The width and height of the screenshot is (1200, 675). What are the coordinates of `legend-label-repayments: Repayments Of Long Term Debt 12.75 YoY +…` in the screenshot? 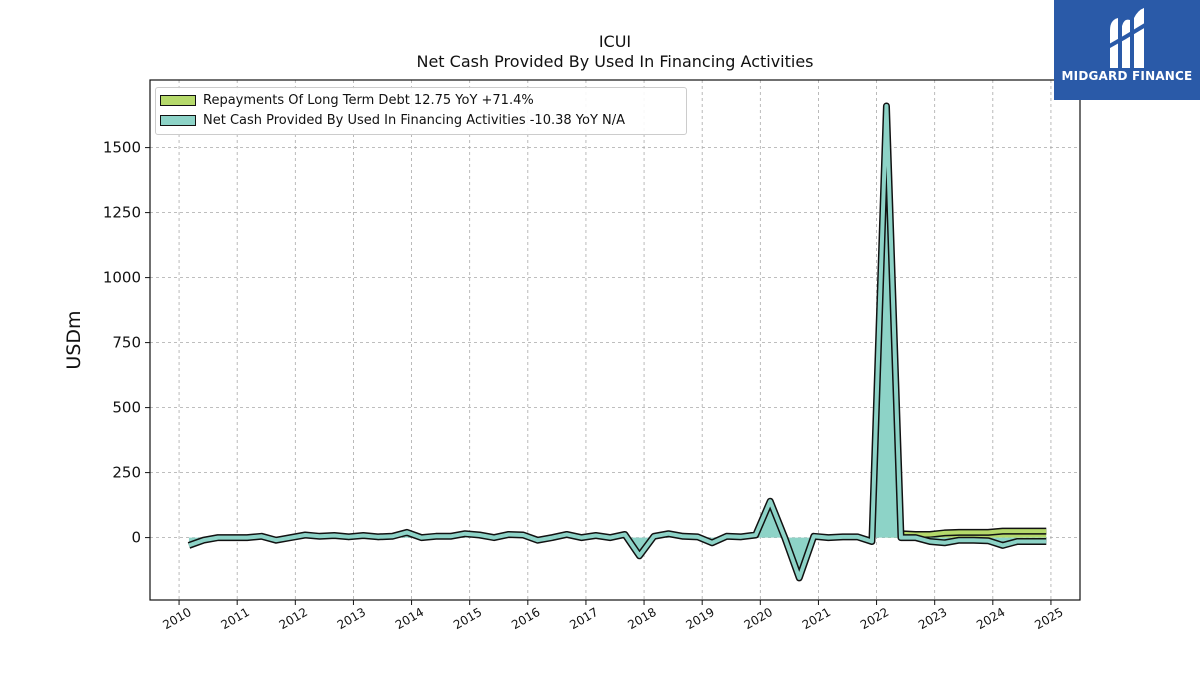 It's located at (368, 100).